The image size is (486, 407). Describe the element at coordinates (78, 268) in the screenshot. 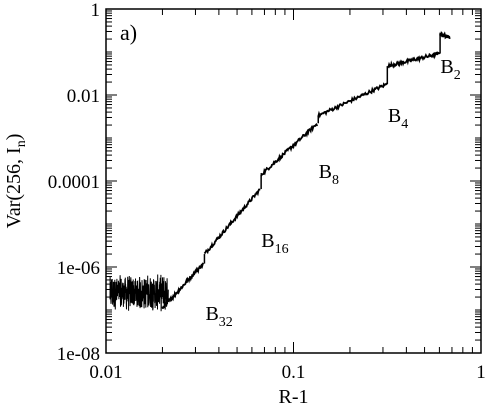

I see `y-tick-label: 1e-06` at that location.